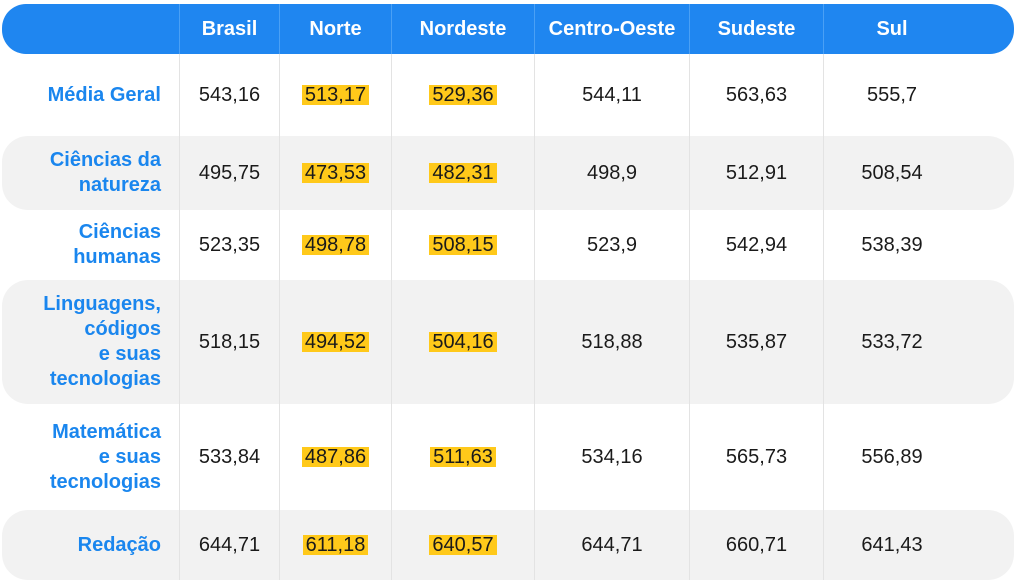 Image resolution: width=1016 pixels, height=582 pixels. I want to click on cell-sudeste: 512,91, so click(756, 173).